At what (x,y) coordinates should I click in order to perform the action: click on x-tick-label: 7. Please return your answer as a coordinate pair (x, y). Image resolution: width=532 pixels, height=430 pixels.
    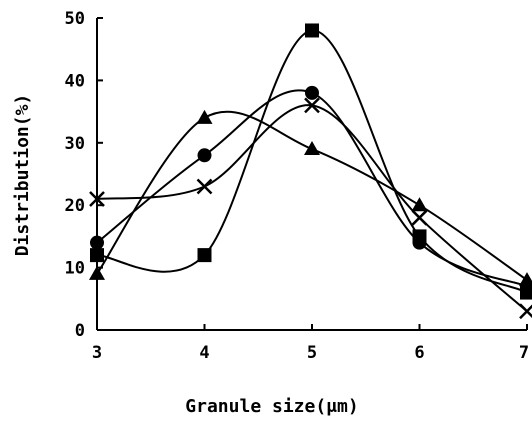
    Looking at the image, I should click on (524, 353).